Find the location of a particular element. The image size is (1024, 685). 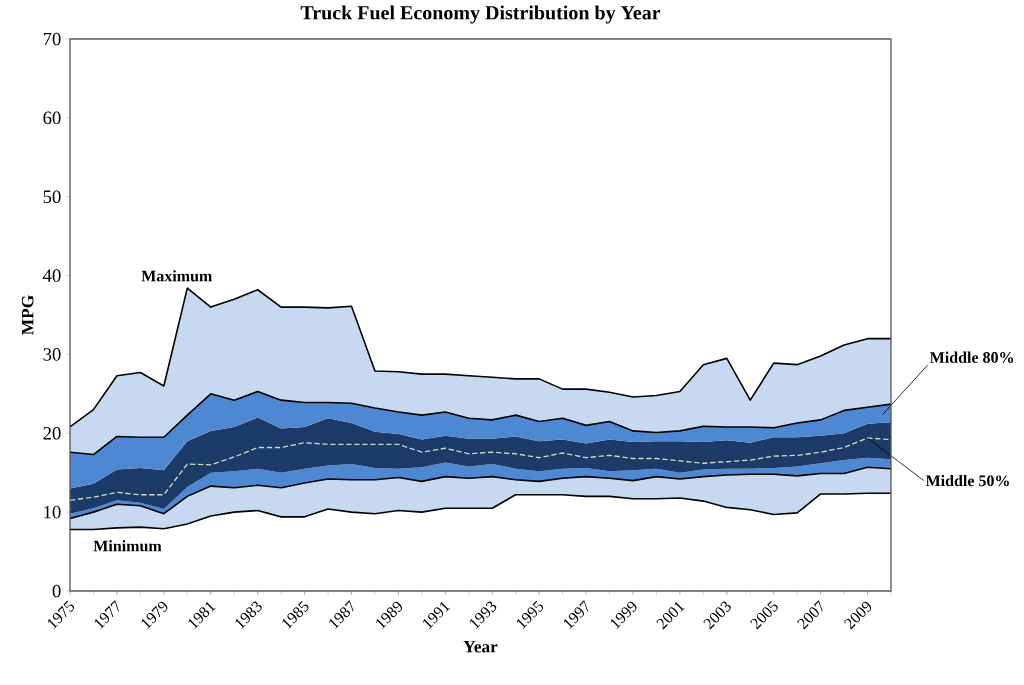

y-tick-label: 40 is located at coordinates (51, 275).